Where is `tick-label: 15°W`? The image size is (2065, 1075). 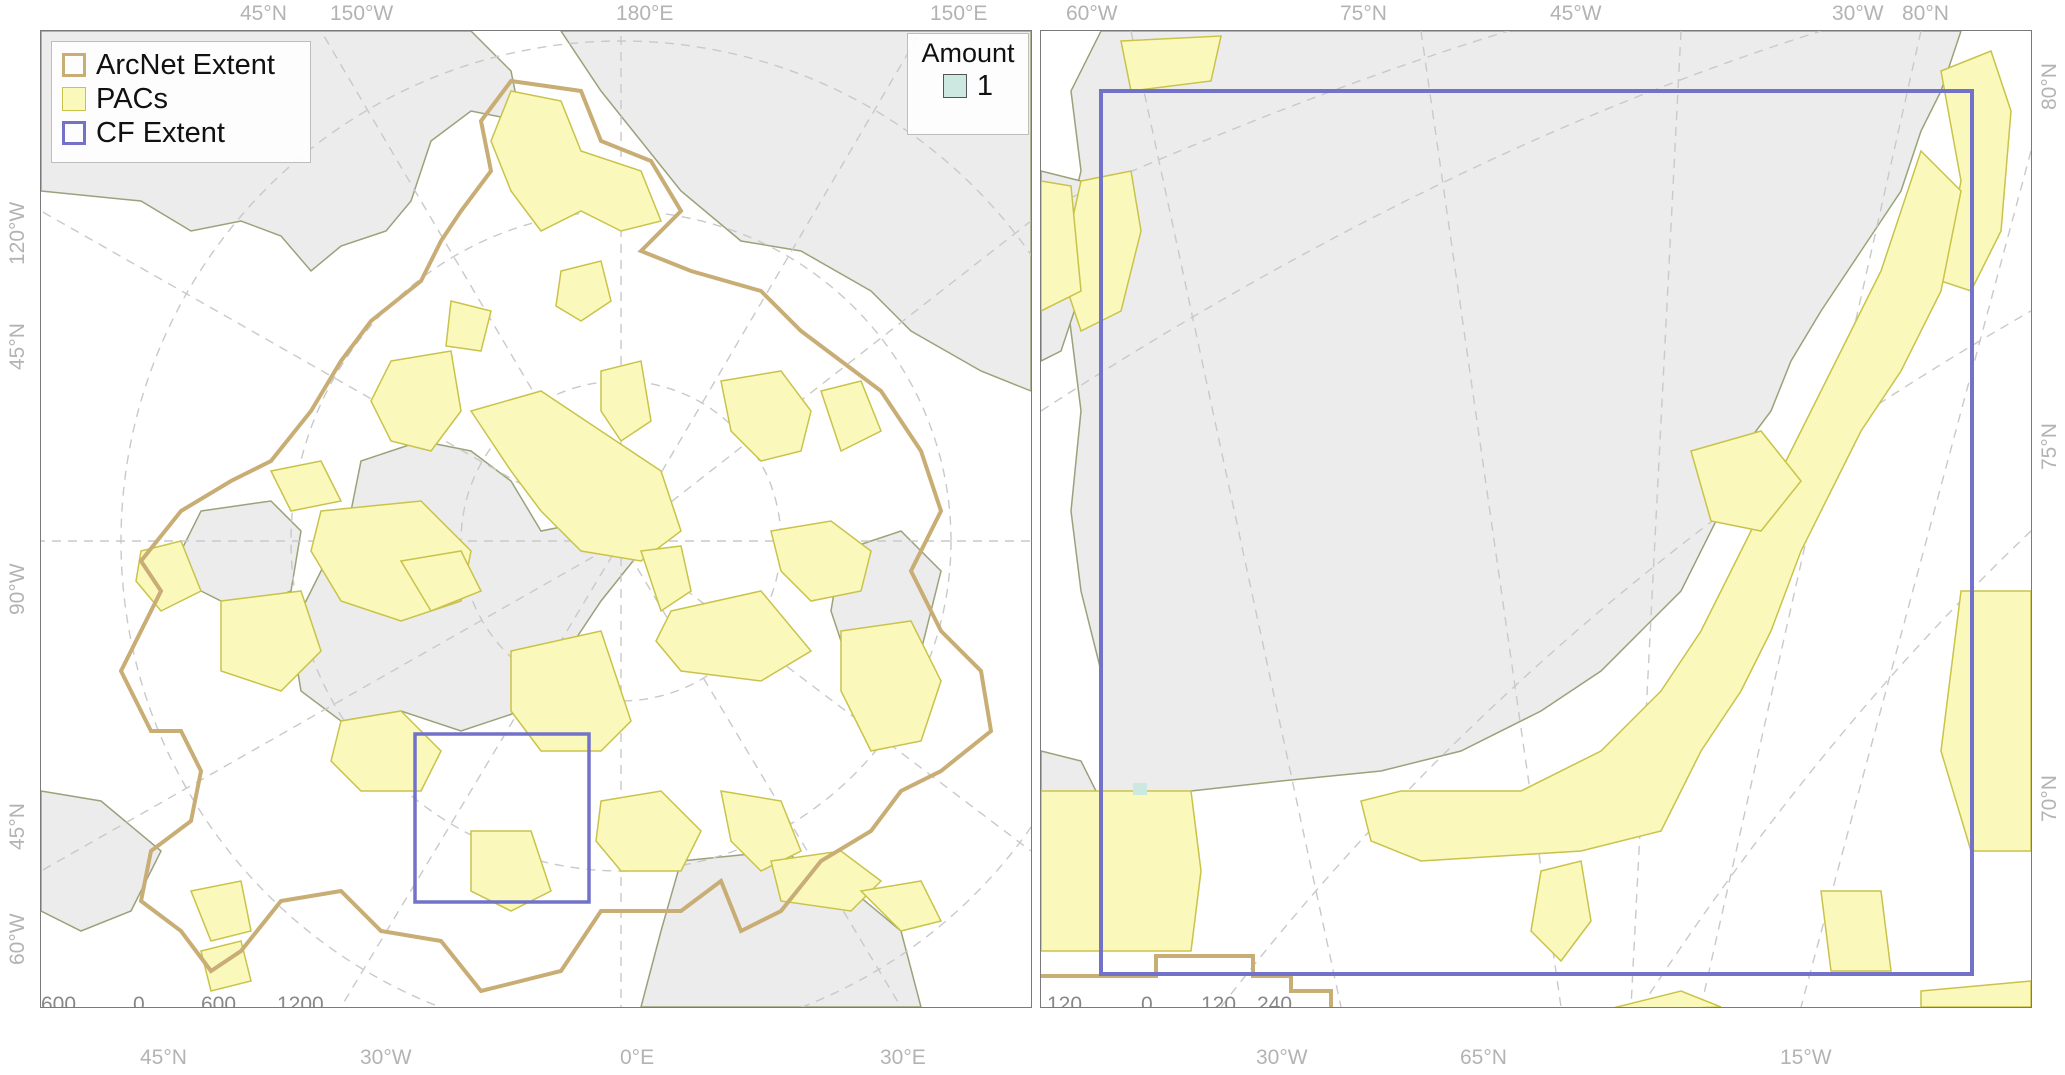
tick-label: 15°W is located at coordinates (1806, 1057).